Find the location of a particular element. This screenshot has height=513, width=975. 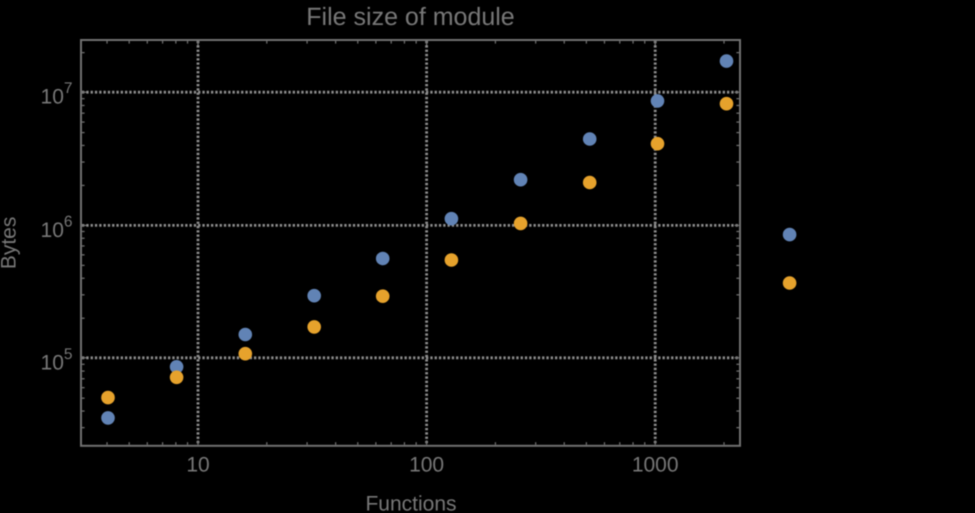

svg-text: 100 is located at coordinates (426, 464).